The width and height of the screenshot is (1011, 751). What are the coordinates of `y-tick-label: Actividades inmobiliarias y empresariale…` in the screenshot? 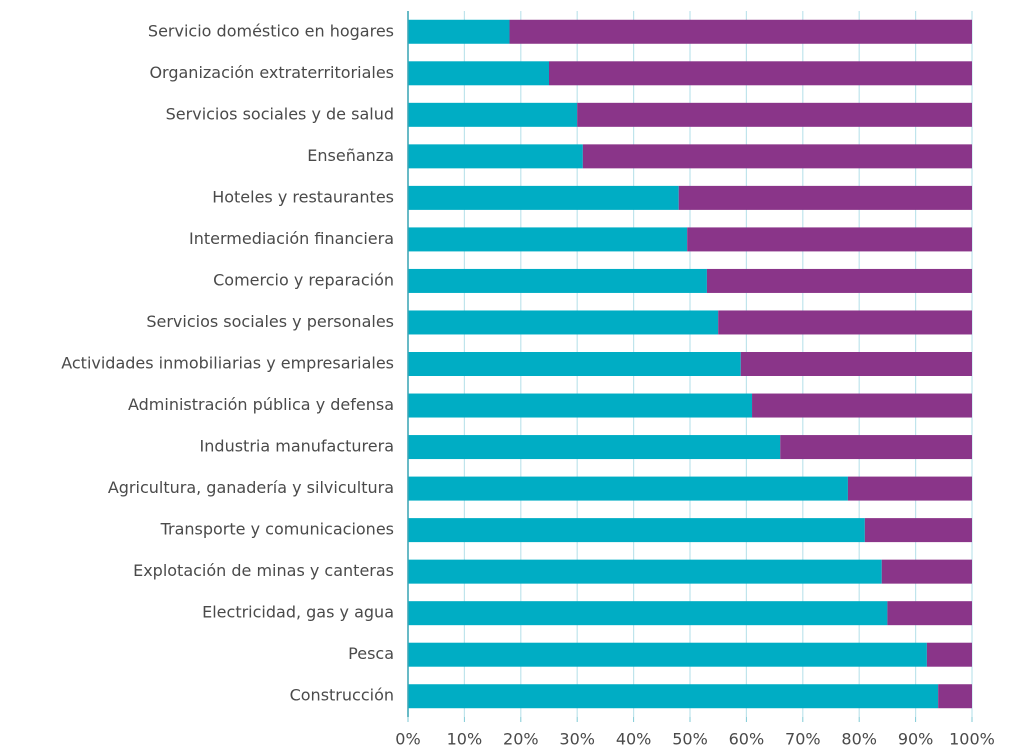 It's located at (227, 363).